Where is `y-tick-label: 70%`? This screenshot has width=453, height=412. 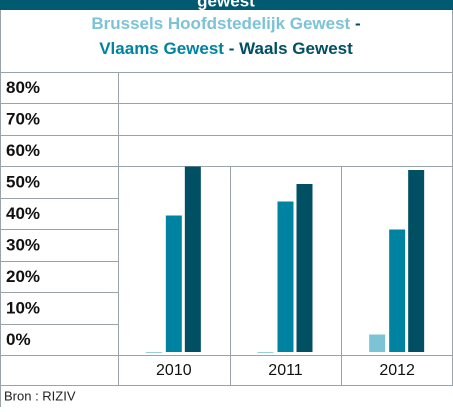
y-tick-label: 70% is located at coordinates (23, 119).